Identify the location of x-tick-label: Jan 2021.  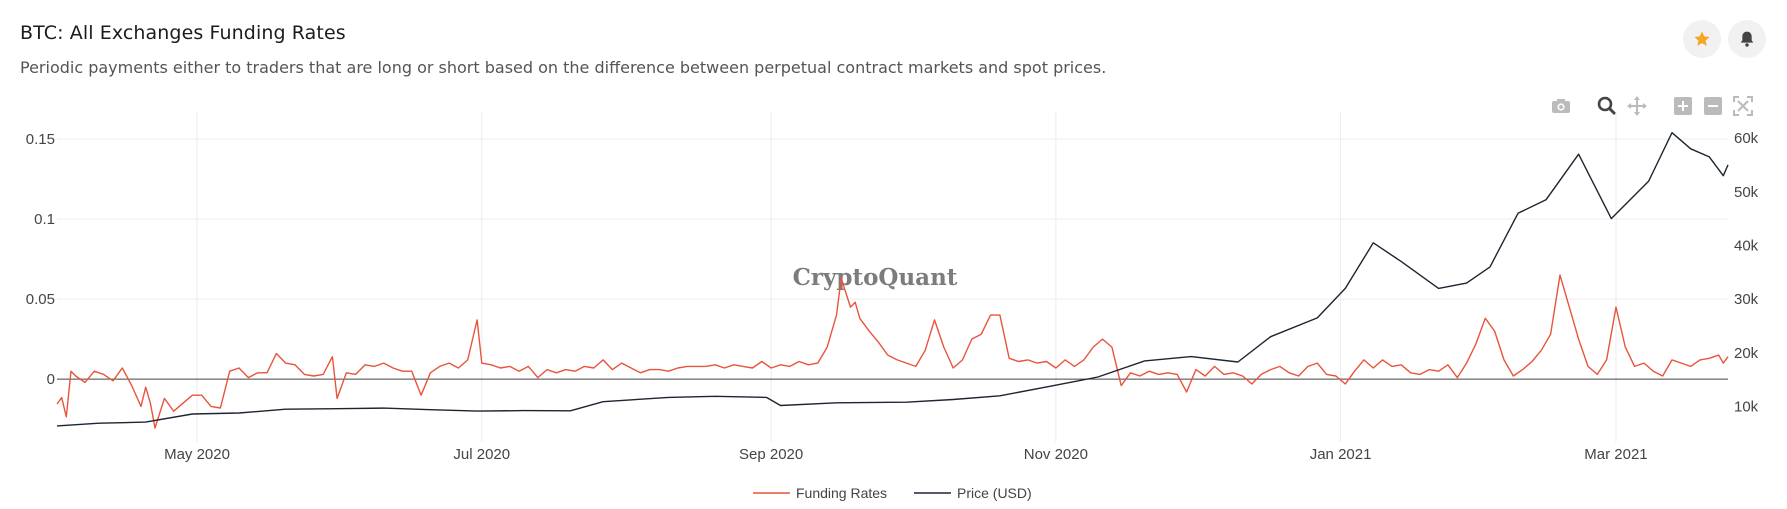
(1341, 454).